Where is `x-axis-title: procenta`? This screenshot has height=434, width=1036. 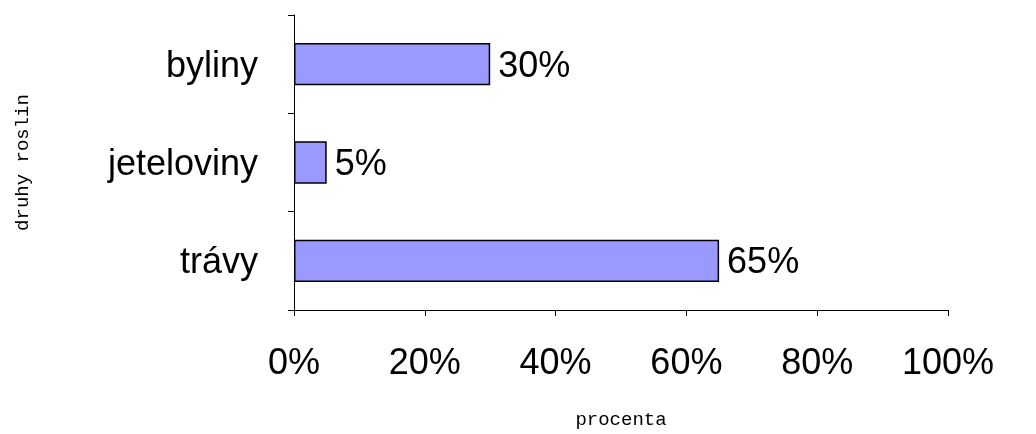
x-axis-title: procenta is located at coordinates (621, 419).